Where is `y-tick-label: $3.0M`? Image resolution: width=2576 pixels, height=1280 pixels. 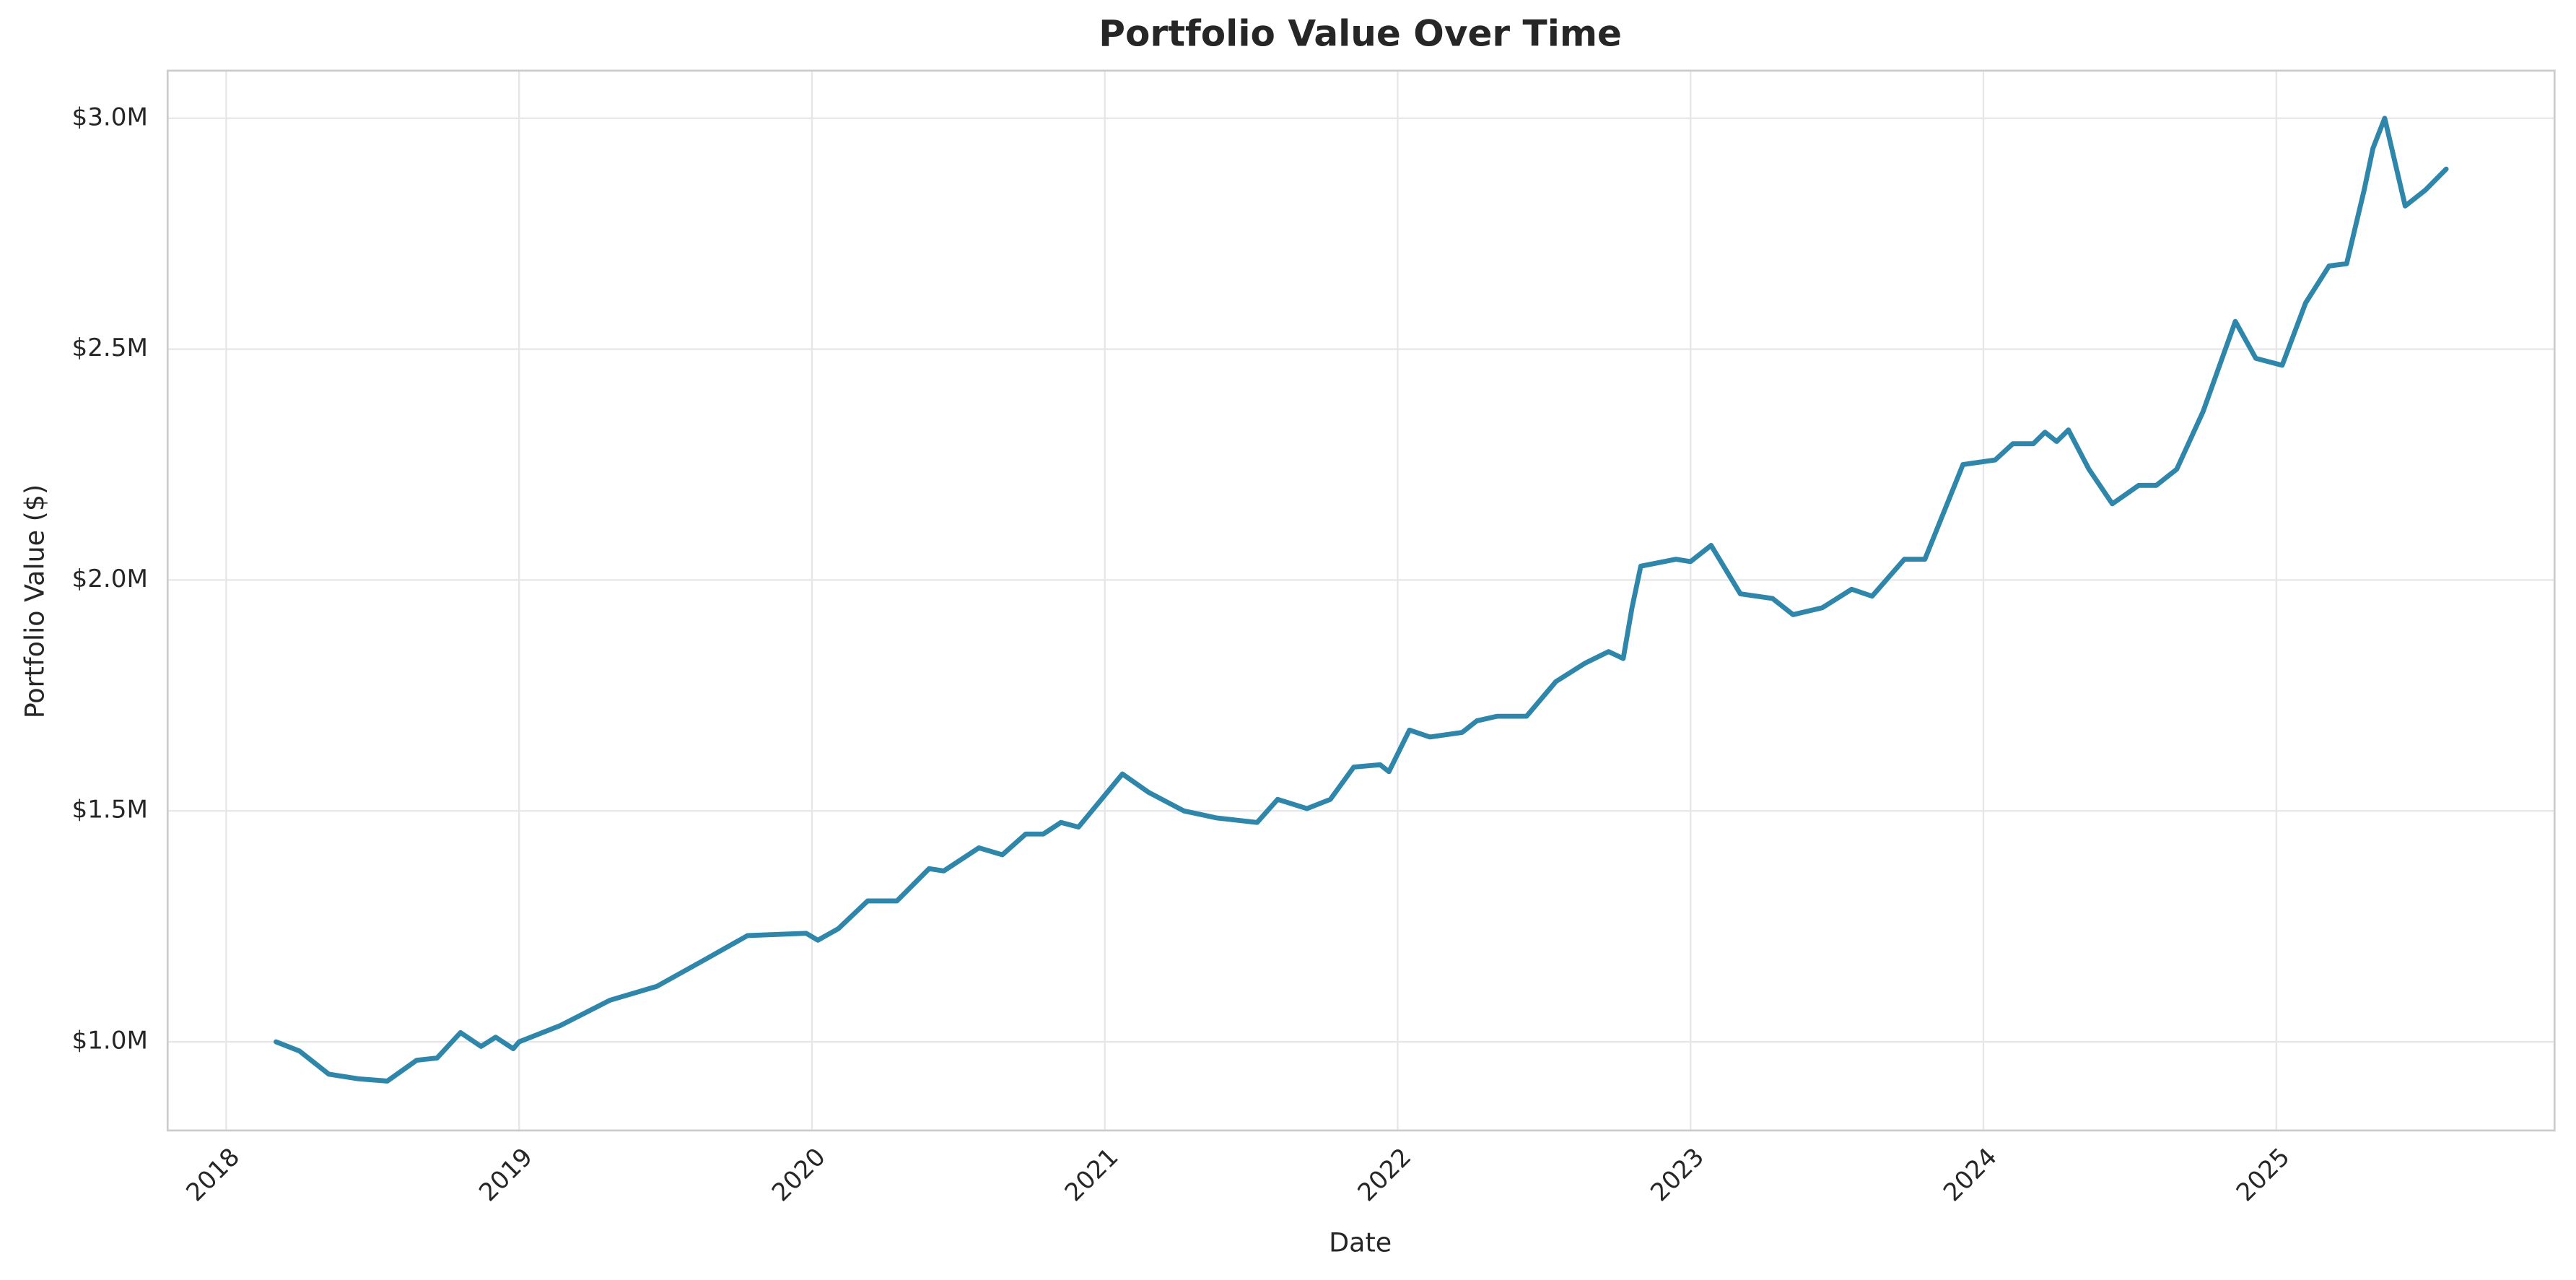
y-tick-label: $3.0M is located at coordinates (110, 117).